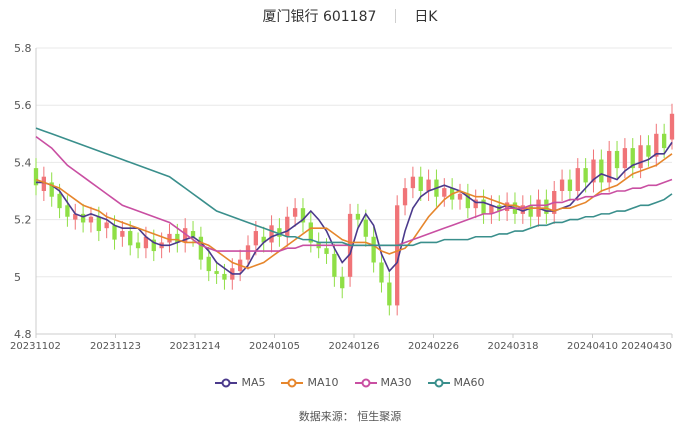 This screenshot has width=700, height=426. Describe the element at coordinates (23, 220) in the screenshot. I see `y-tick-label: 5.2` at that location.